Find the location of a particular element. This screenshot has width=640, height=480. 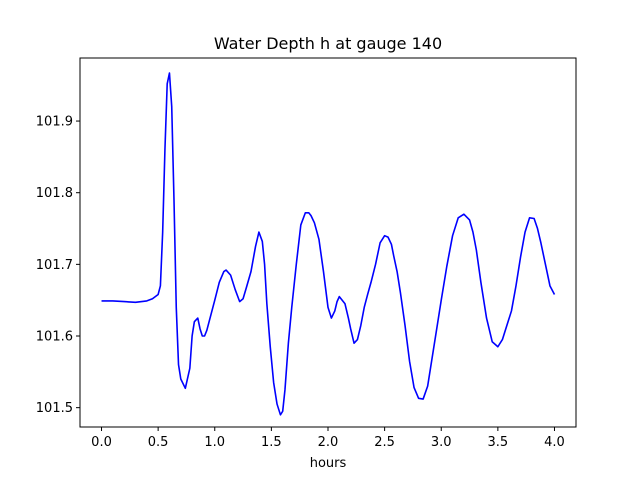

x-tick-label: 3.5 is located at coordinates (498, 442).